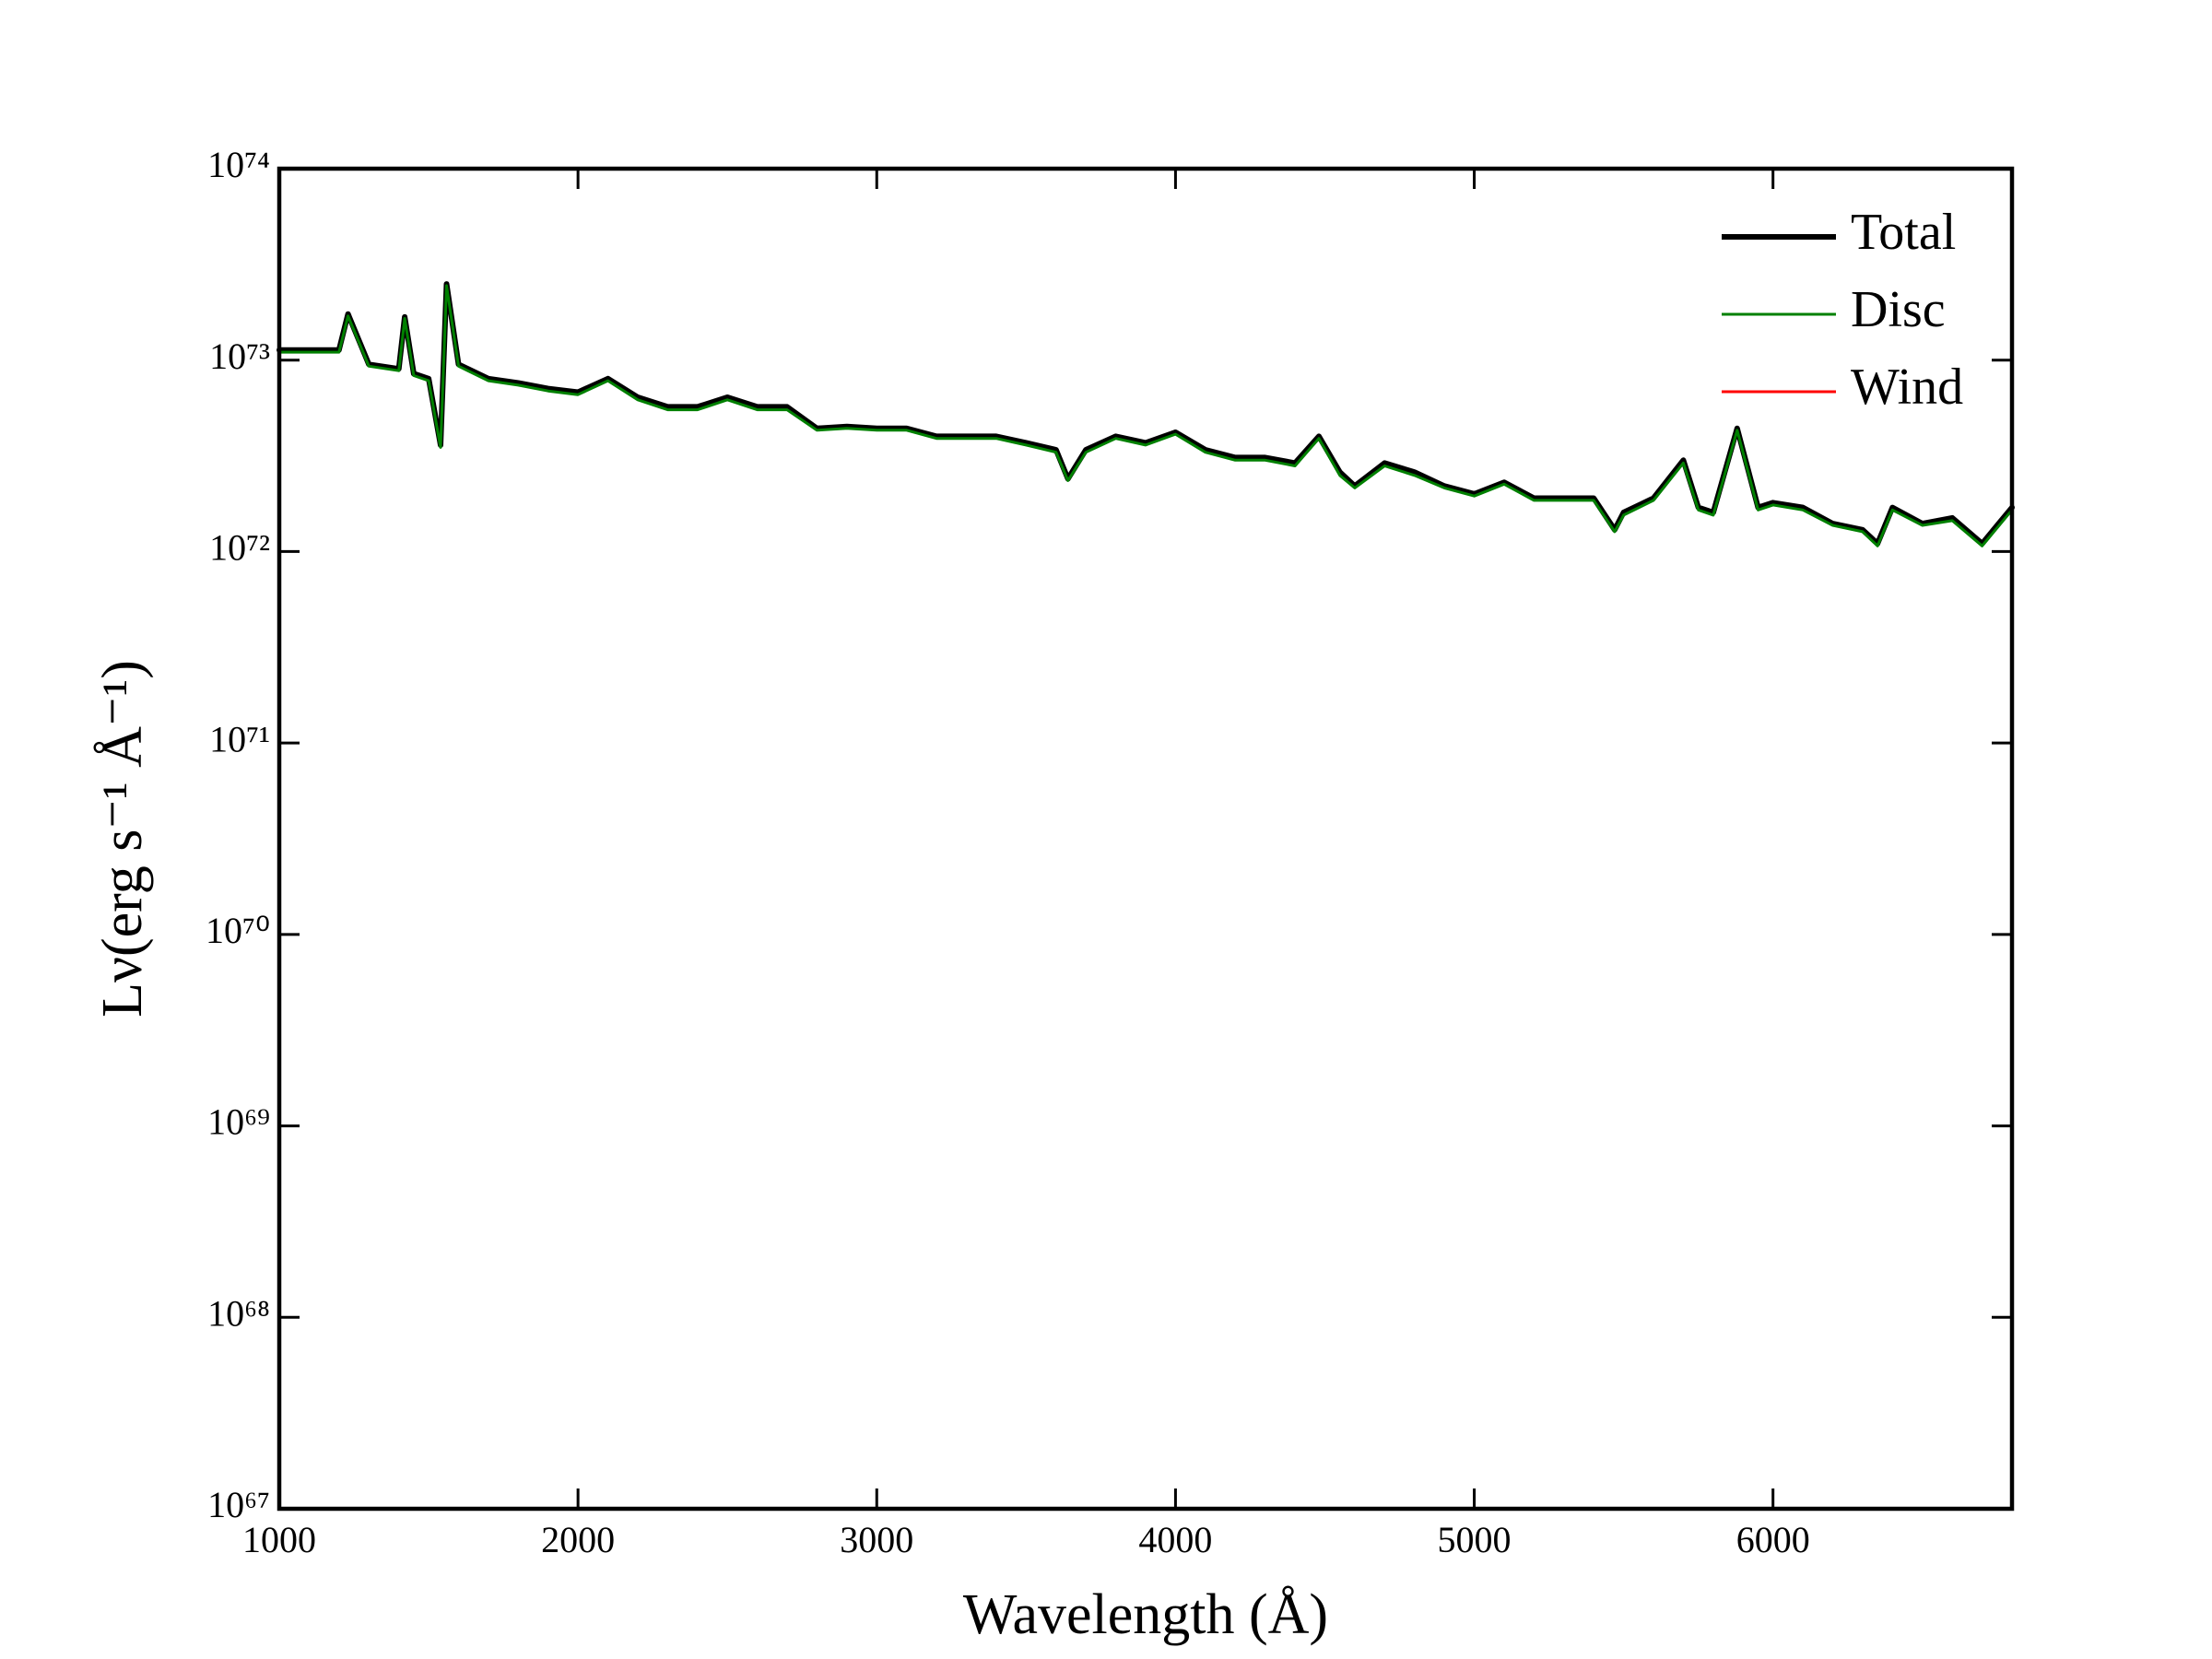 This screenshot has width=2212, height=1659. What do you see at coordinates (1175, 1539) in the screenshot?
I see `x-tick-label: 4000` at bounding box center [1175, 1539].